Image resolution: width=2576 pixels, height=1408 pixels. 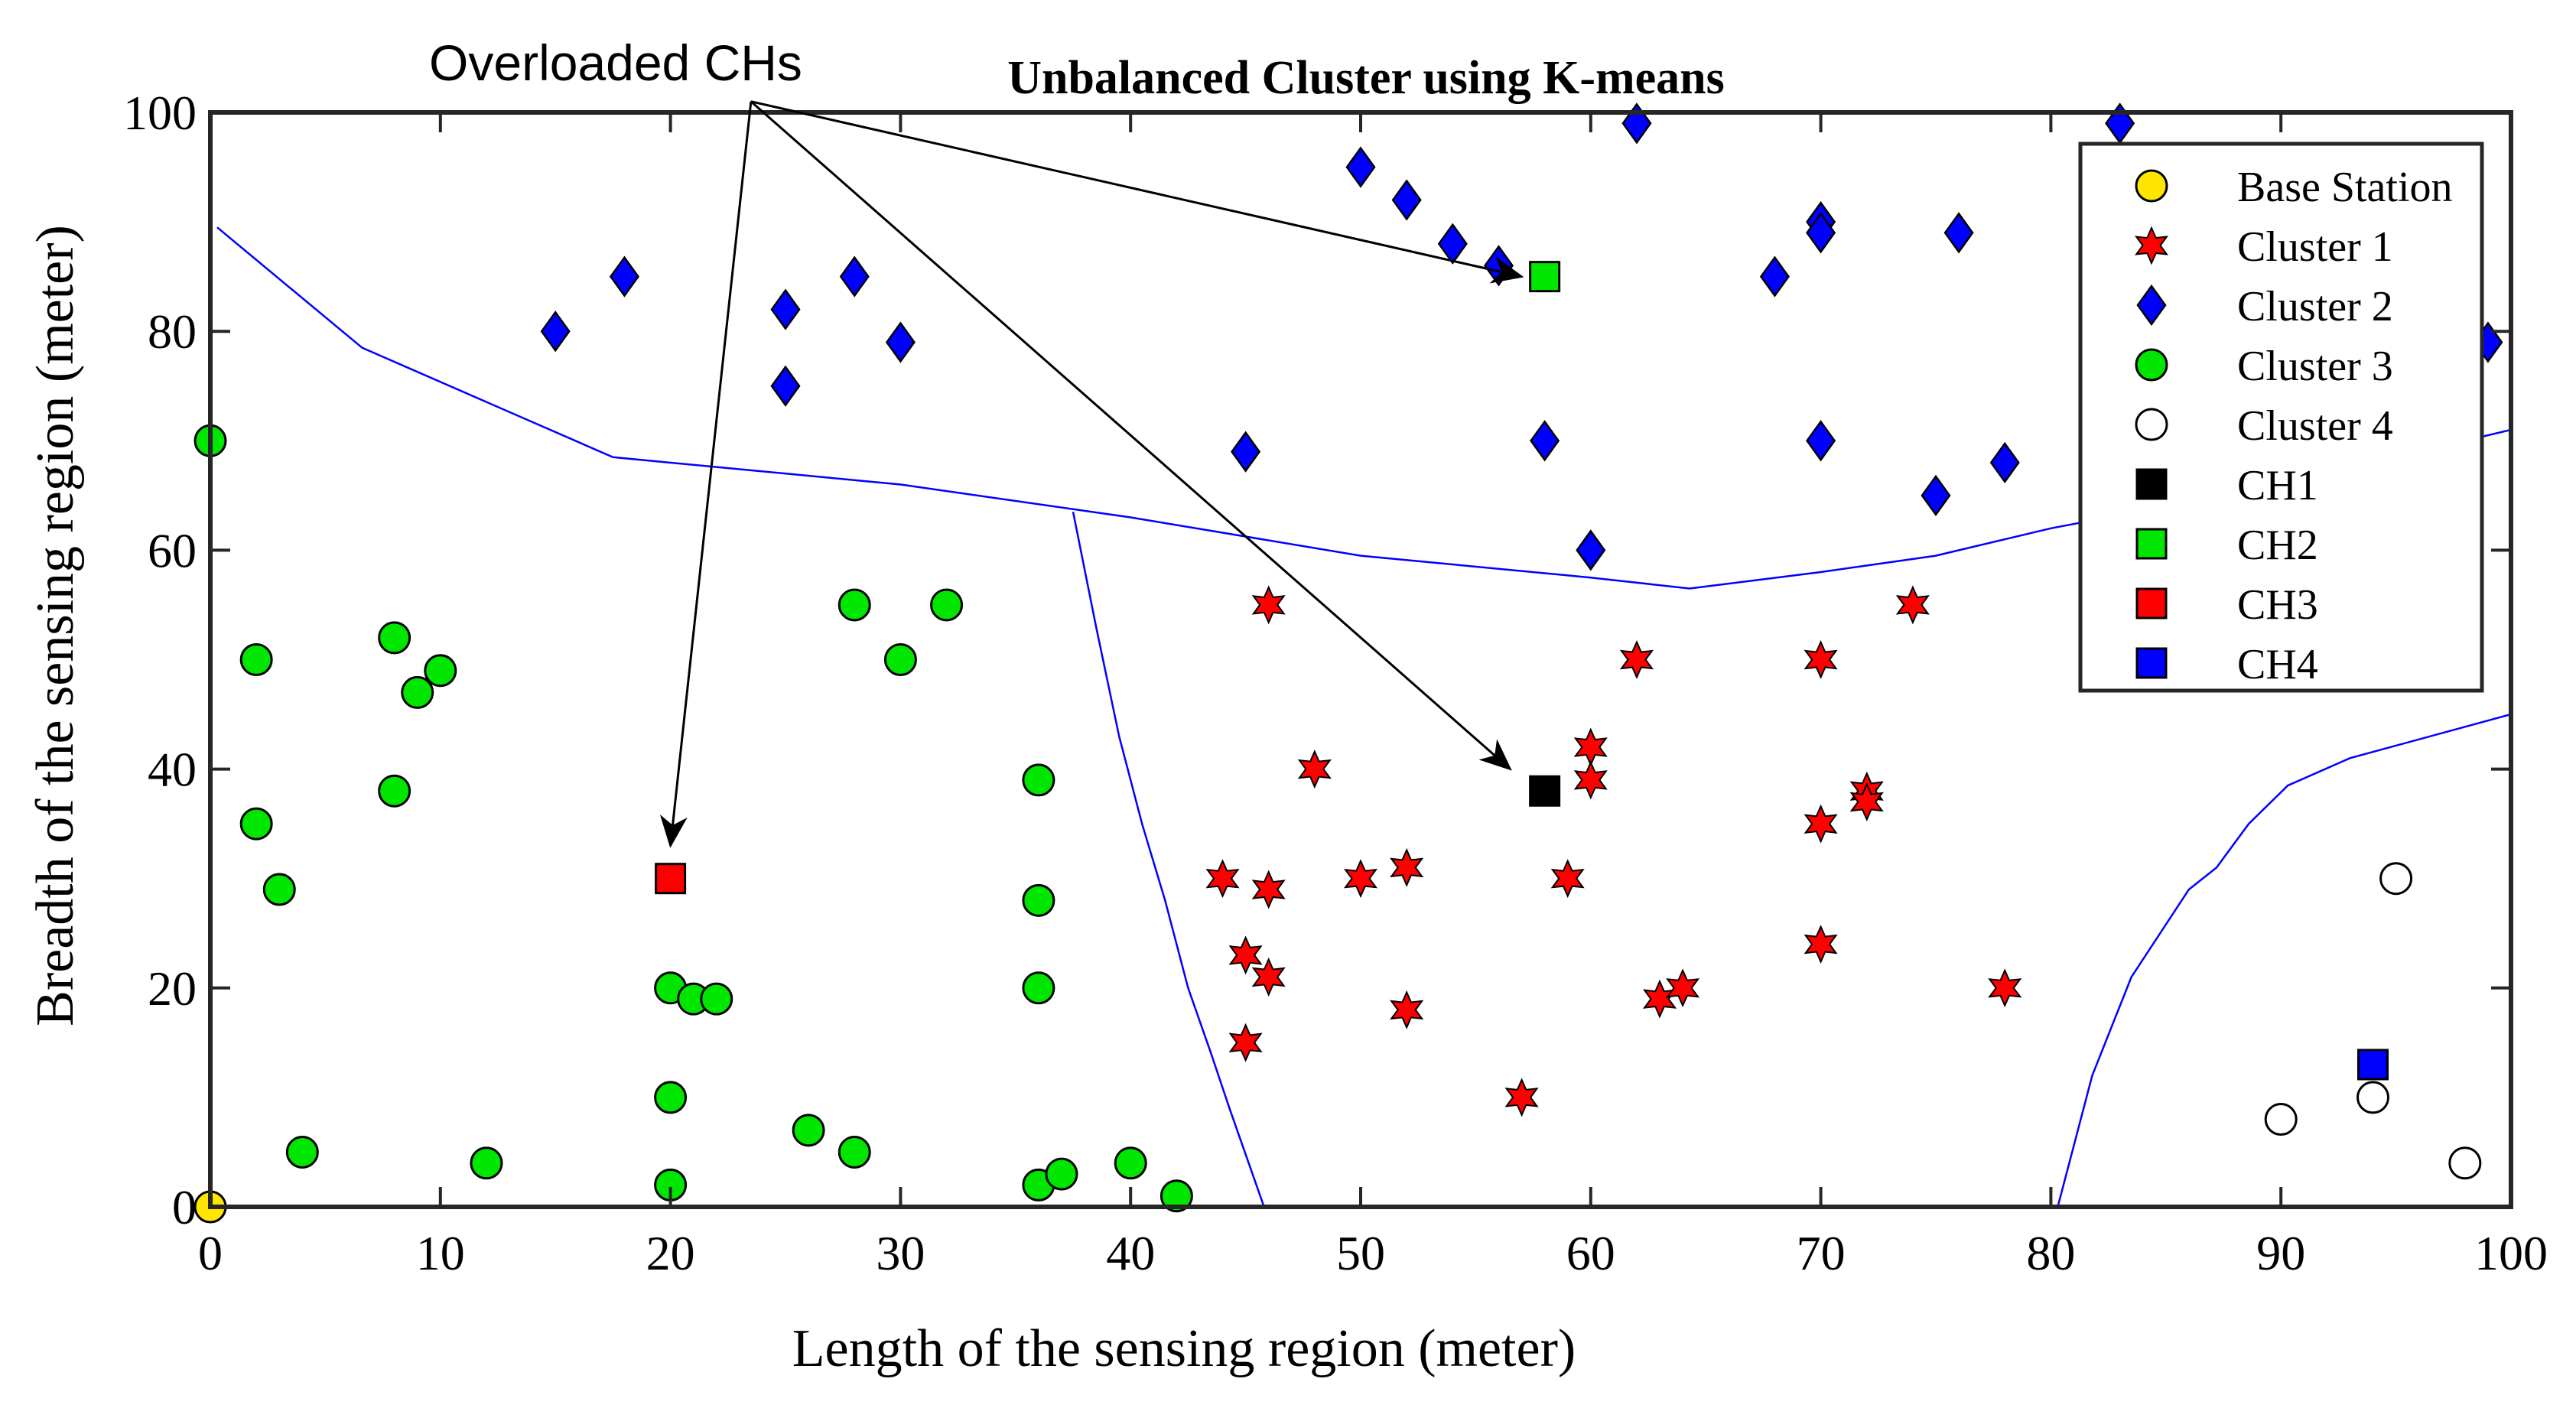 What do you see at coordinates (441, 1253) in the screenshot?
I see `x-tick-label: 10` at bounding box center [441, 1253].